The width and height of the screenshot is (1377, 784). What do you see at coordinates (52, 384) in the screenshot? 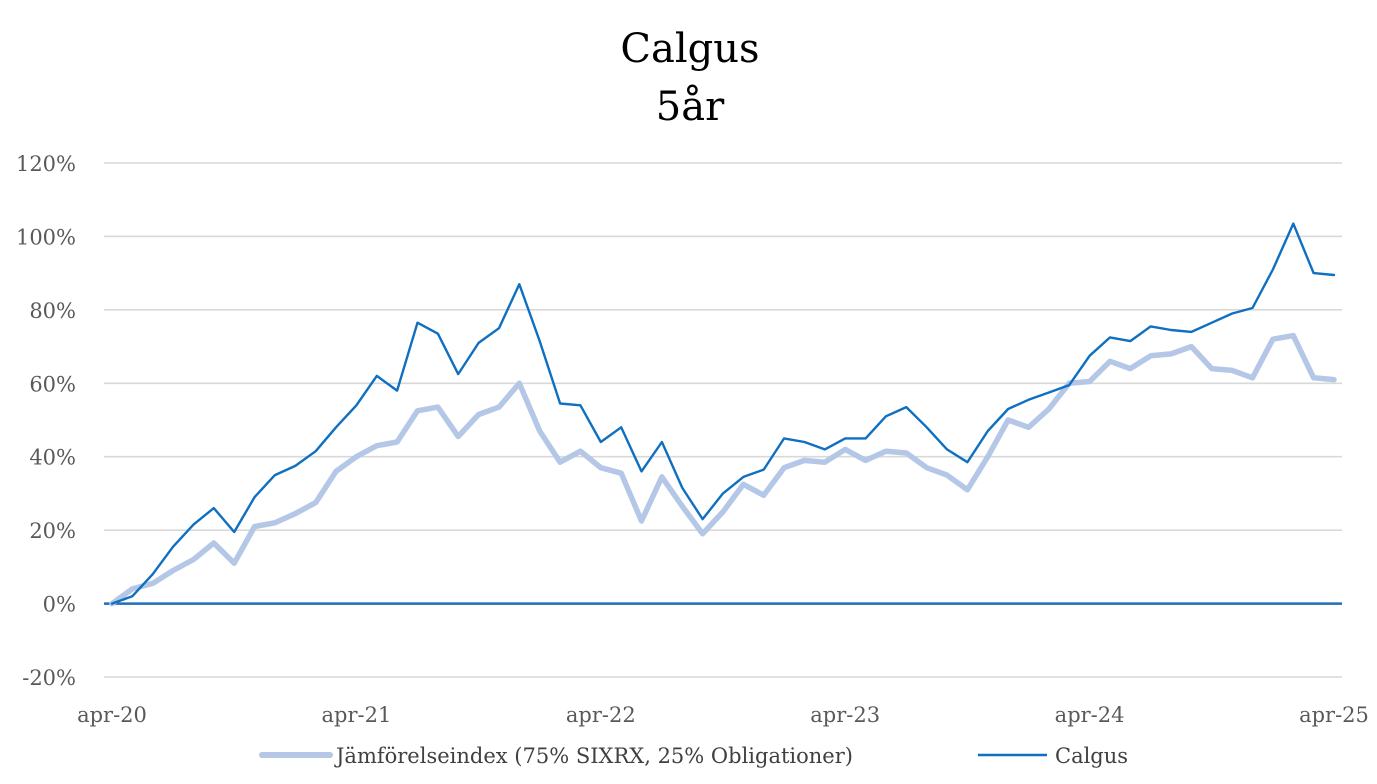
I see `y-tick-label: 60%` at bounding box center [52, 384].